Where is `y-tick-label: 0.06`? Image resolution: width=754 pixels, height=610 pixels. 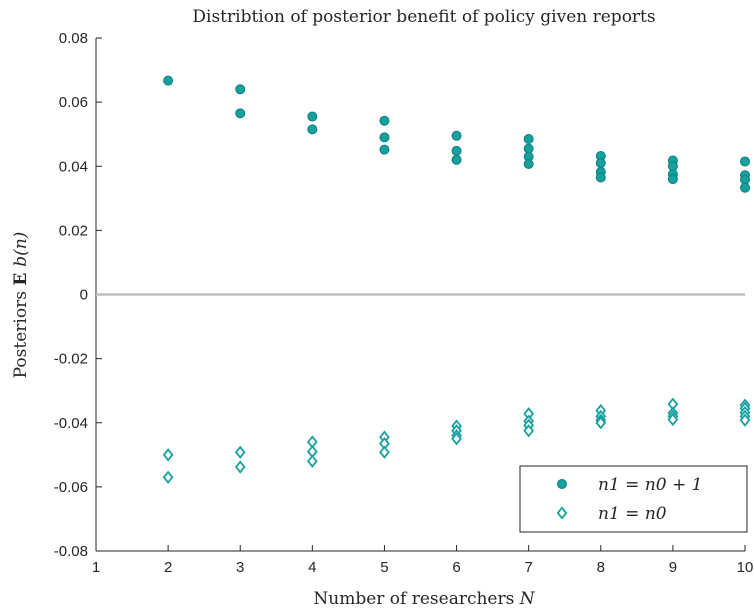
y-tick-label: 0.06 is located at coordinates (73, 102).